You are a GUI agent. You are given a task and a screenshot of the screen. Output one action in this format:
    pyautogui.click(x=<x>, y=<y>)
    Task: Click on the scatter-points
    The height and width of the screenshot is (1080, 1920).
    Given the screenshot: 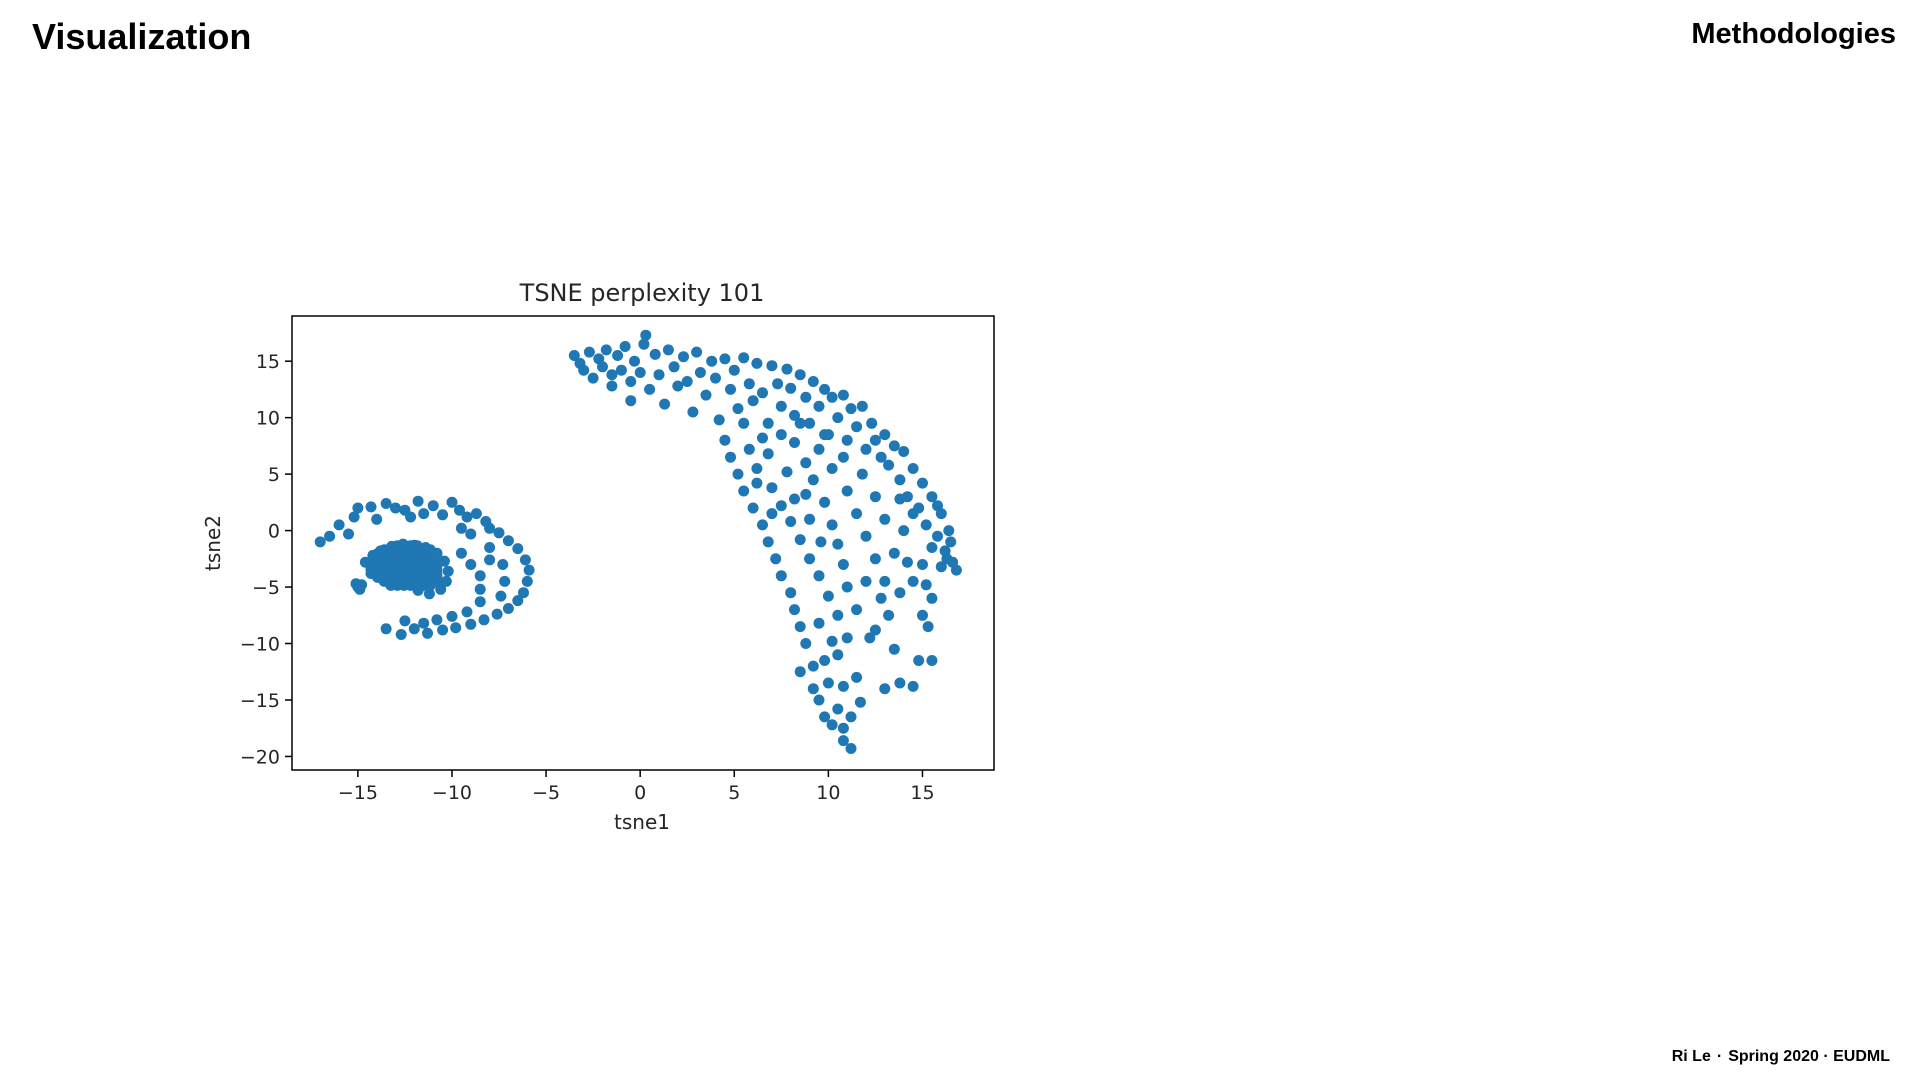 What is the action you would take?
    pyautogui.click(x=638, y=541)
    